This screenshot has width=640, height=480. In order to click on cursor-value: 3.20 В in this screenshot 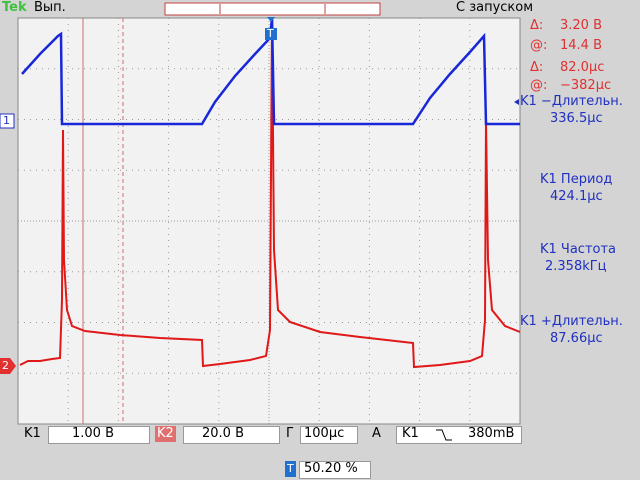, I will do `click(581, 25)`.